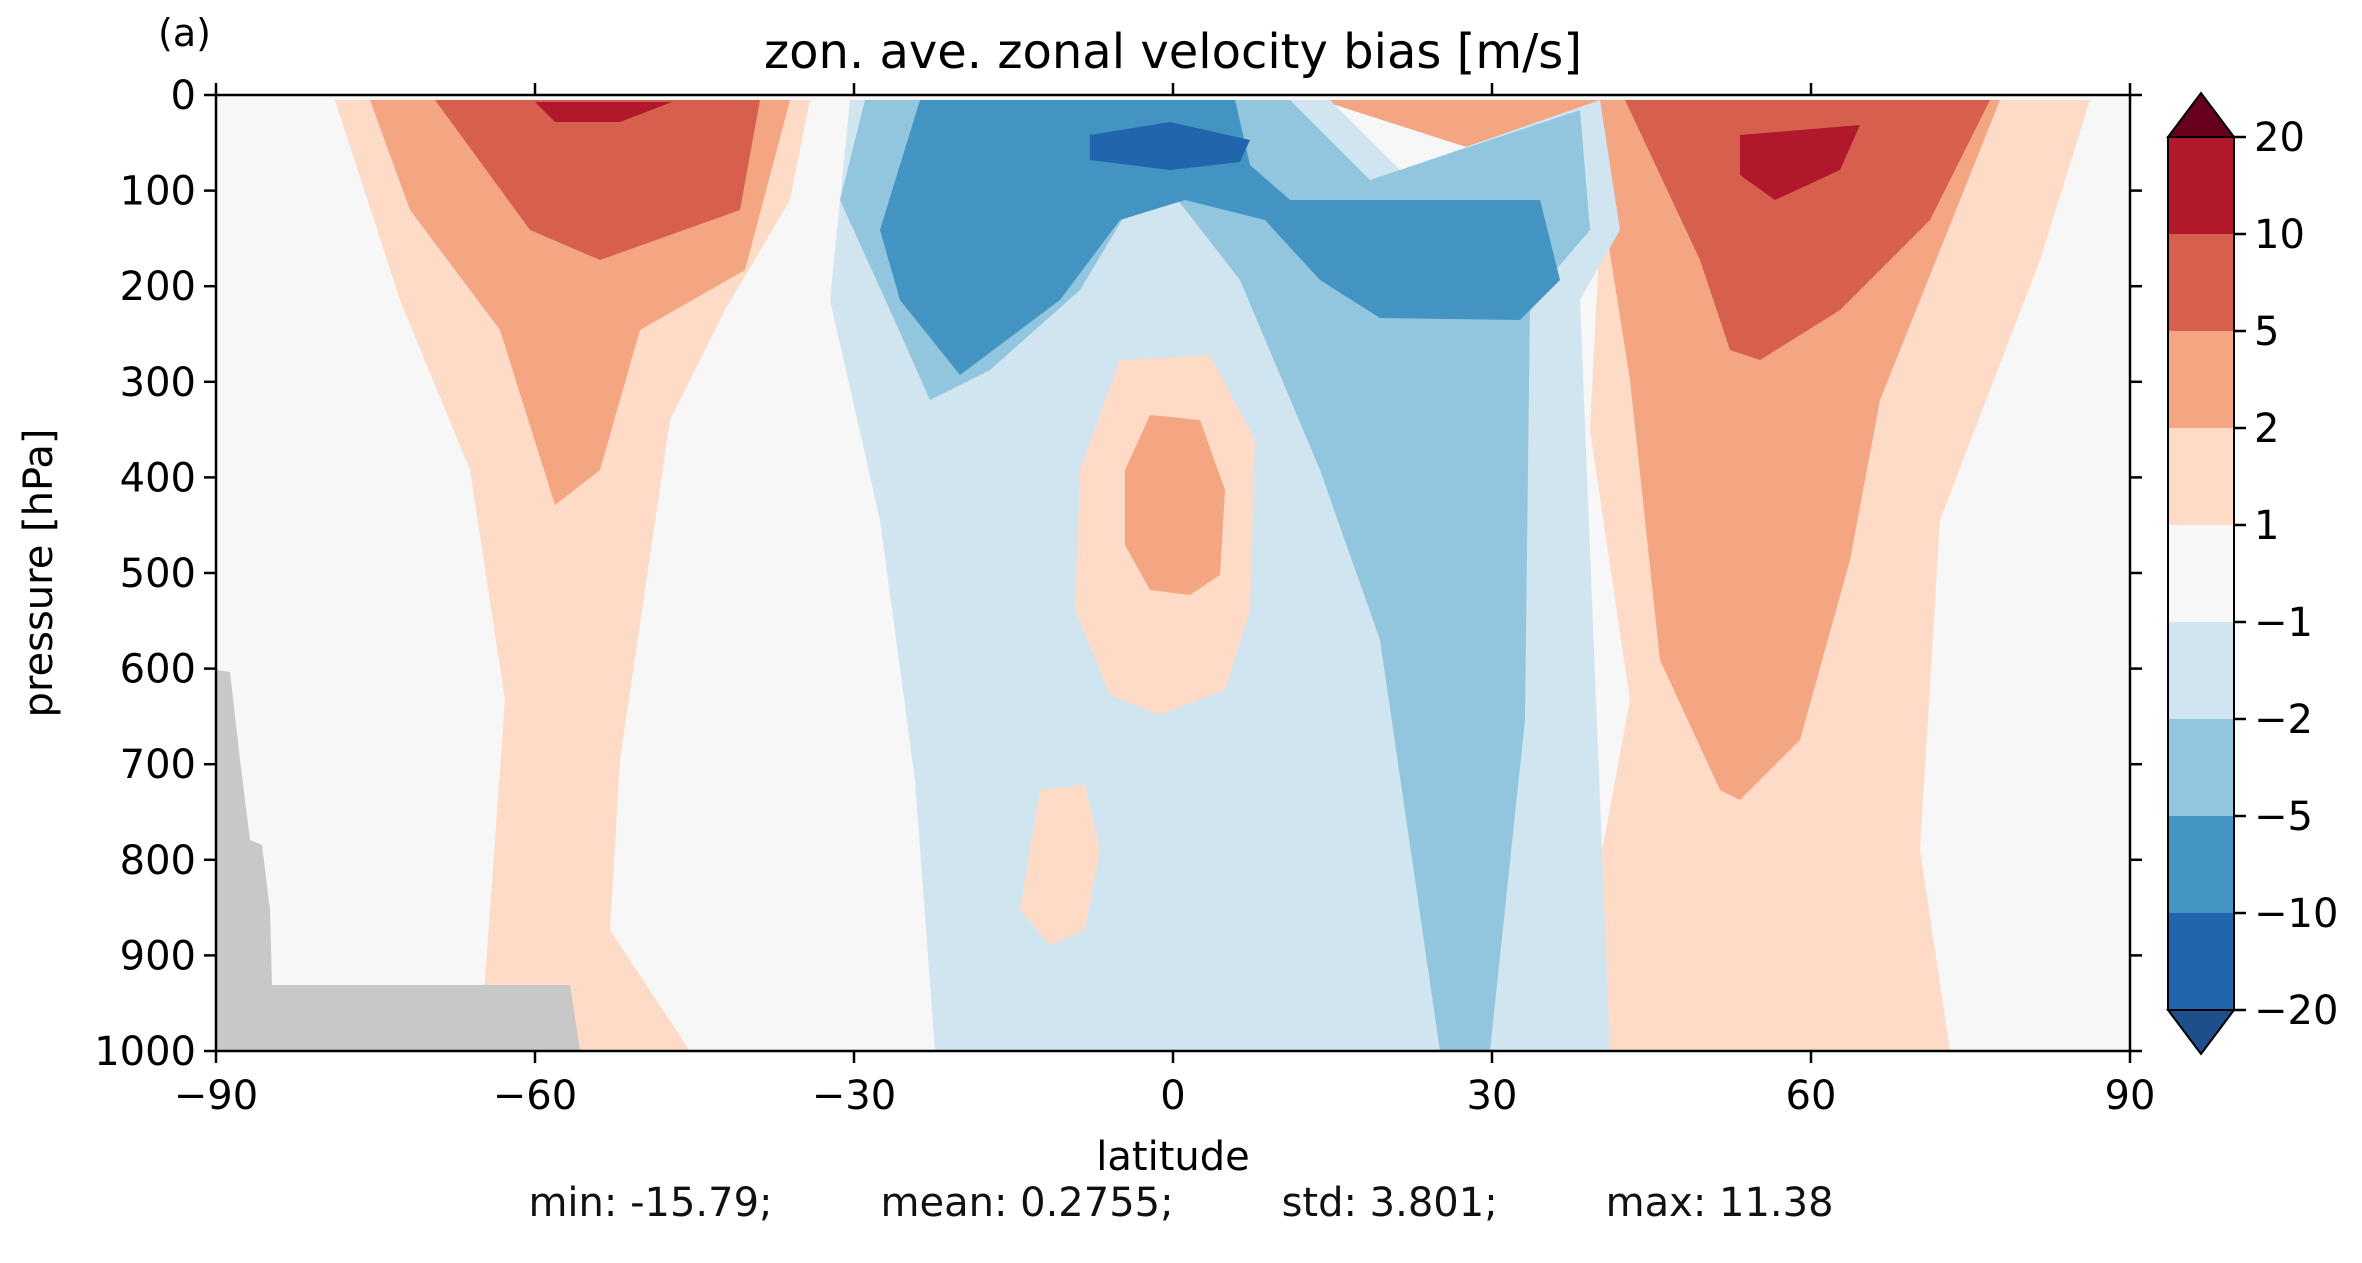 The image size is (2362, 1263). Describe the element at coordinates (39, 573) in the screenshot. I see `y-axis-label: pressure [hPa]` at that location.